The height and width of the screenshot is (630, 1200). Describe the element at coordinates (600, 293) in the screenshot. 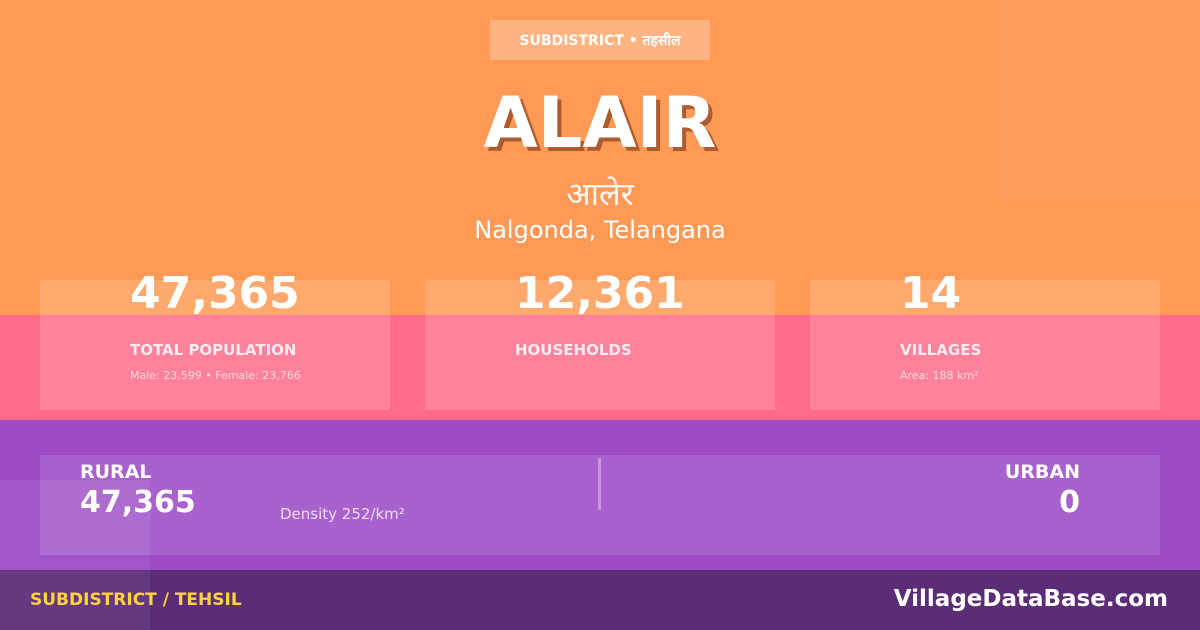

I see `stat-value: 12,361` at that location.